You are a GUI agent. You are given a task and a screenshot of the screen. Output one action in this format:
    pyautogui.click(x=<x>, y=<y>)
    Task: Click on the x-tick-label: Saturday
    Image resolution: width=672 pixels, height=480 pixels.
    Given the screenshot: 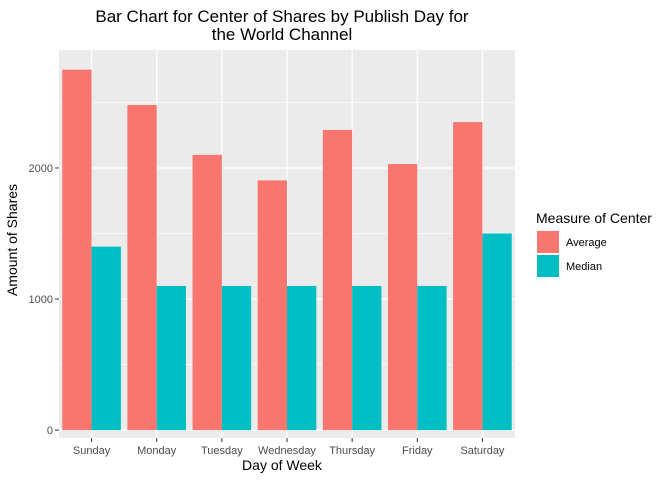 What is the action you would take?
    pyautogui.click(x=482, y=451)
    